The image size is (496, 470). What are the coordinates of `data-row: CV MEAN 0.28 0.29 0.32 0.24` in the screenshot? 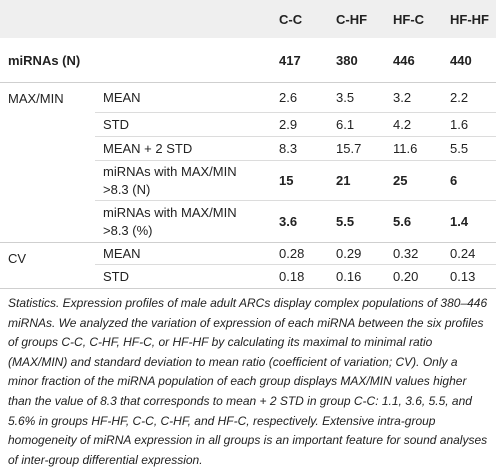 It's located at (248, 265).